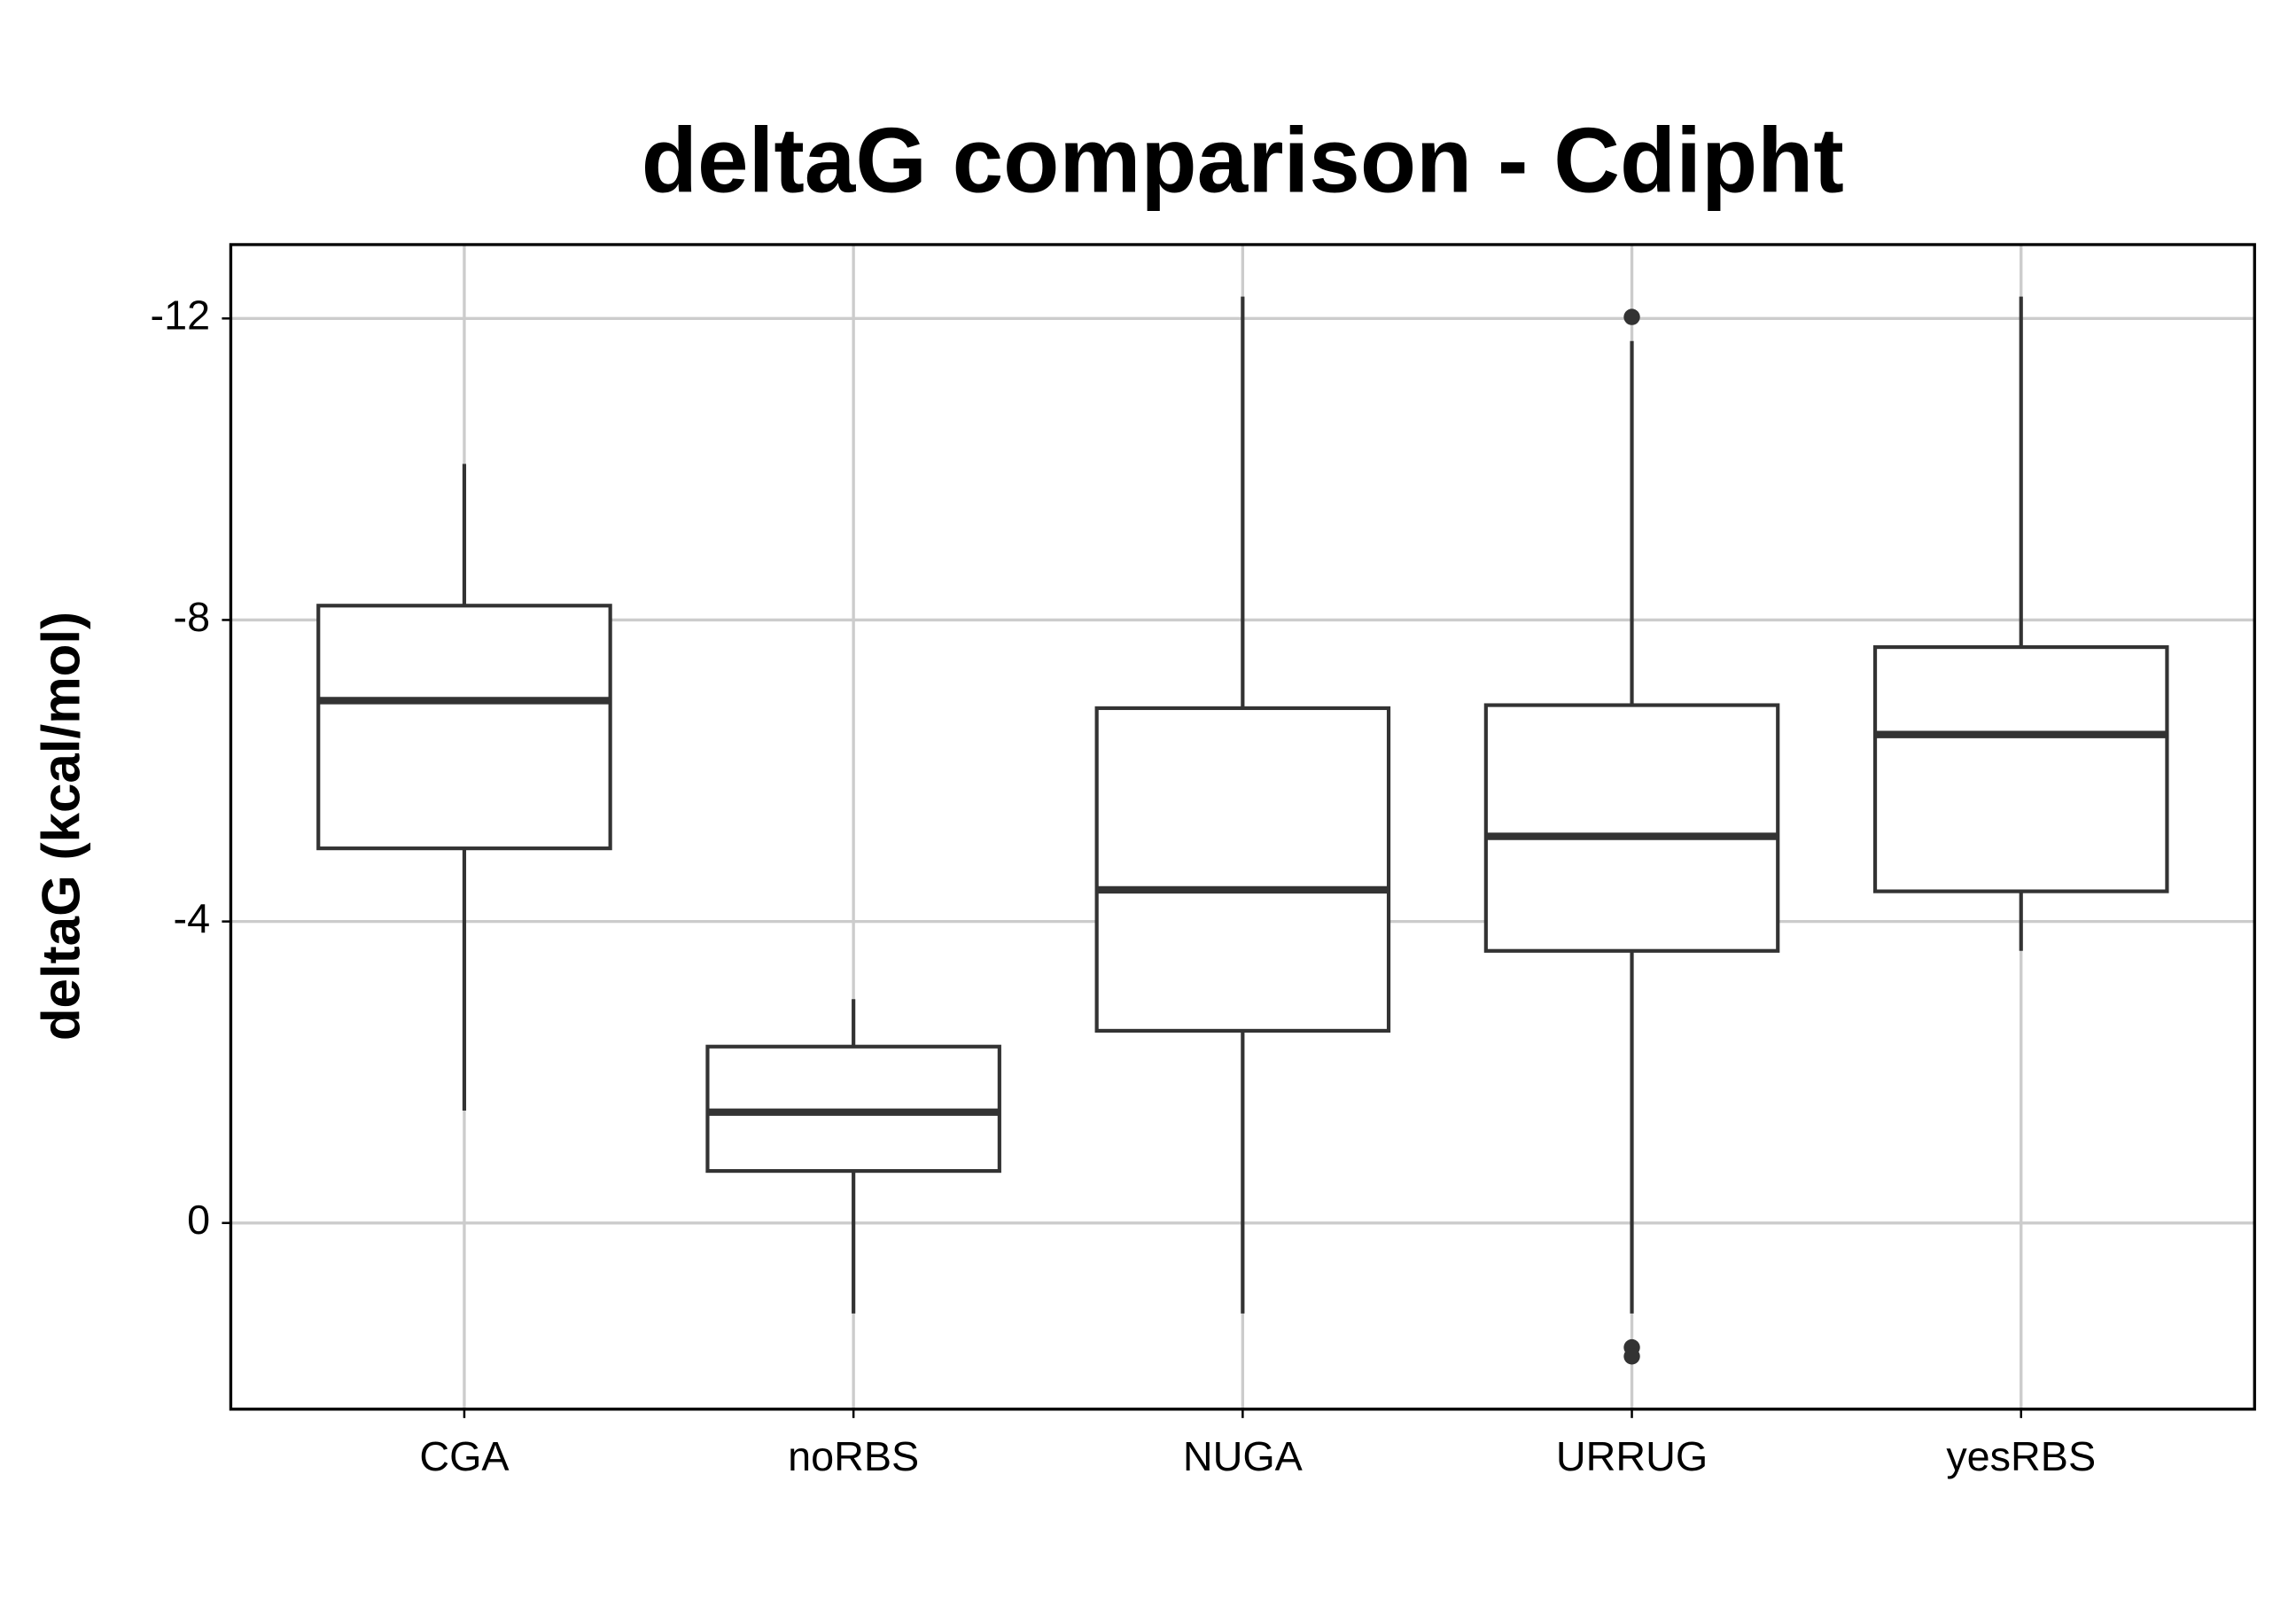 The height and width of the screenshot is (1599, 2296). What do you see at coordinates (853, 1456) in the screenshot?
I see `x-tick-label: noRBS` at bounding box center [853, 1456].